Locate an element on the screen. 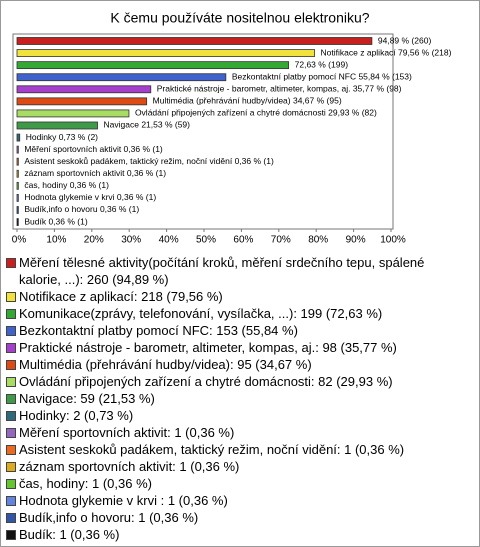 The image size is (480, 547). legend-item: Hodinky: 2 (0,73 %) is located at coordinates (236, 415).